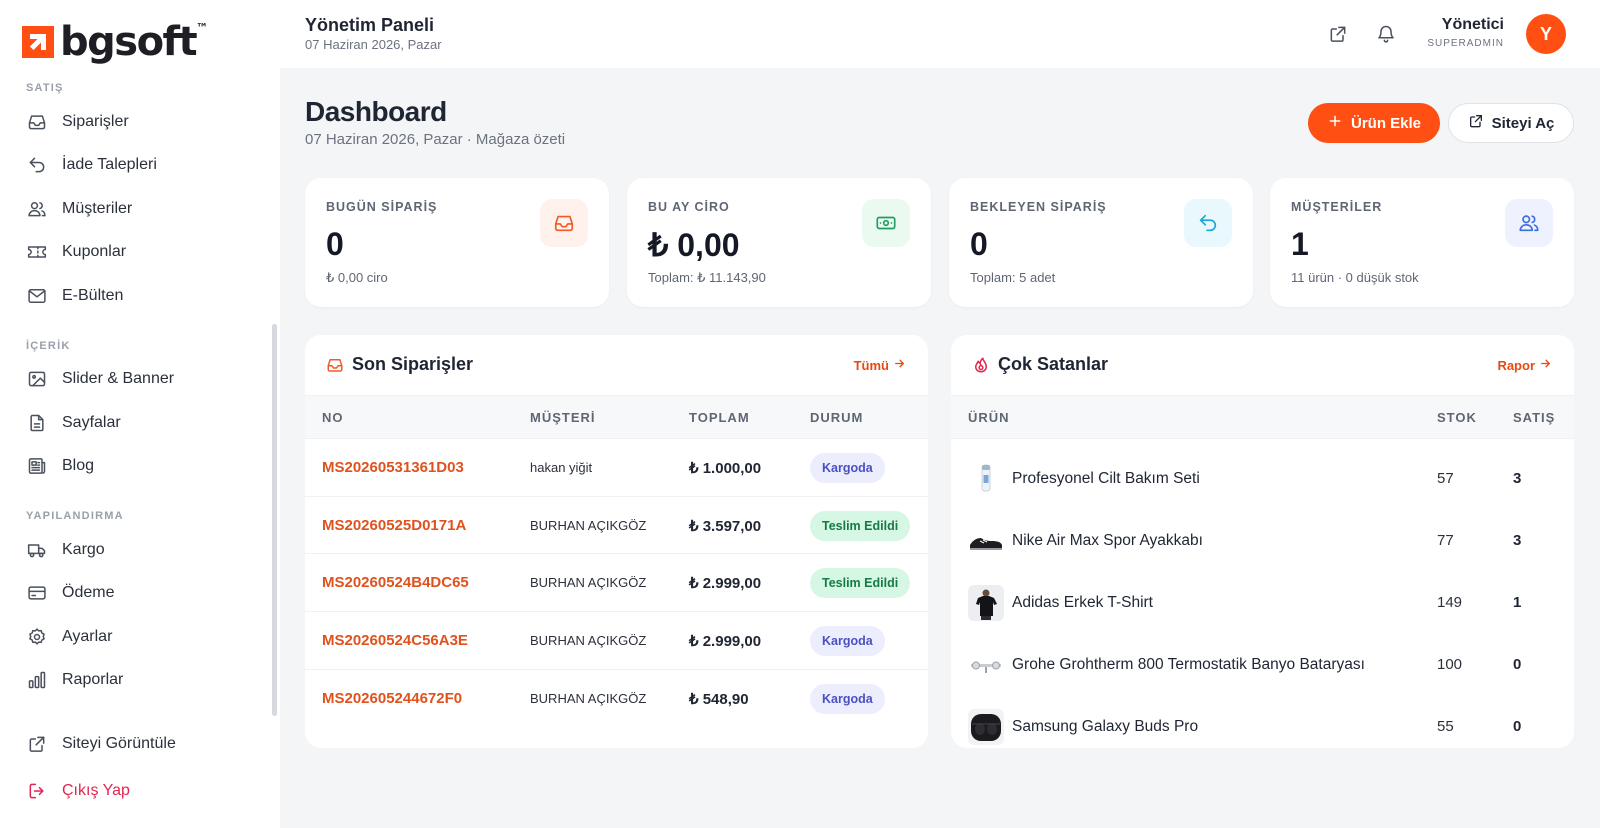 This screenshot has height=828, width=1600. I want to click on stat-card-month-revenue: BU AY CİRO ₺ 0,00 Toplam: ₺ 11.143,90, so click(779, 242).